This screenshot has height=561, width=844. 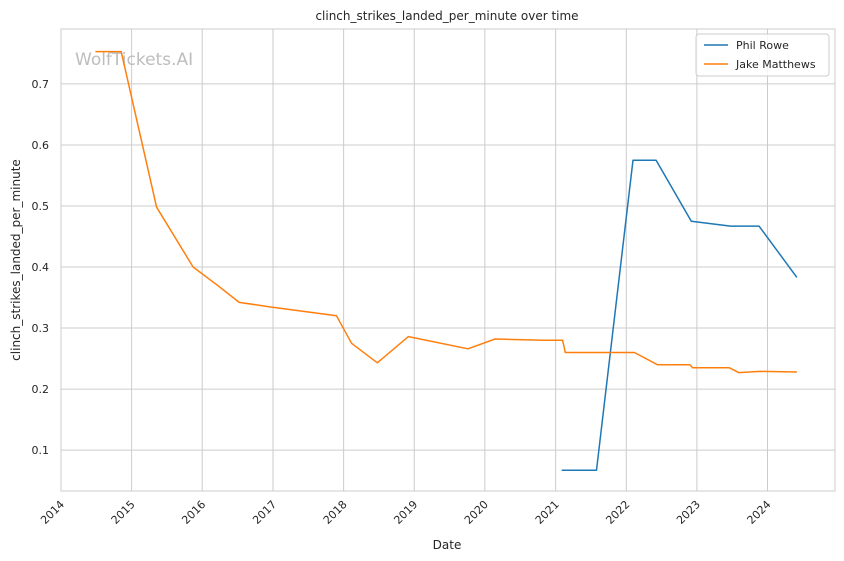 I want to click on x-tick-label: 2022, so click(x=617, y=512).